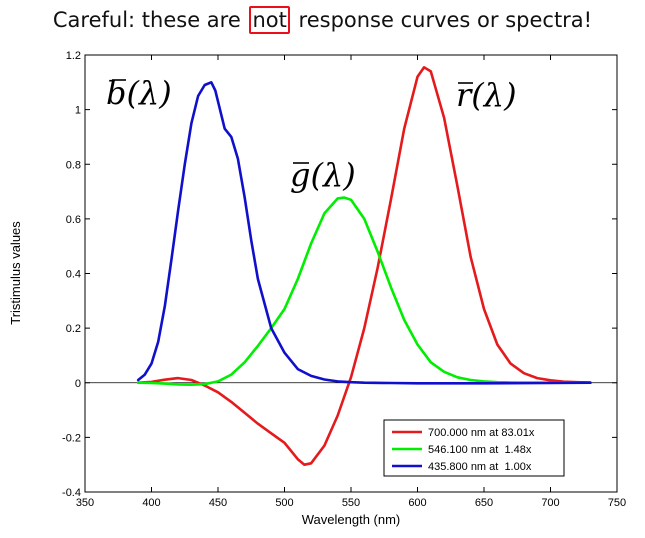  I want to click on x-tick-label: 650, so click(484, 503).